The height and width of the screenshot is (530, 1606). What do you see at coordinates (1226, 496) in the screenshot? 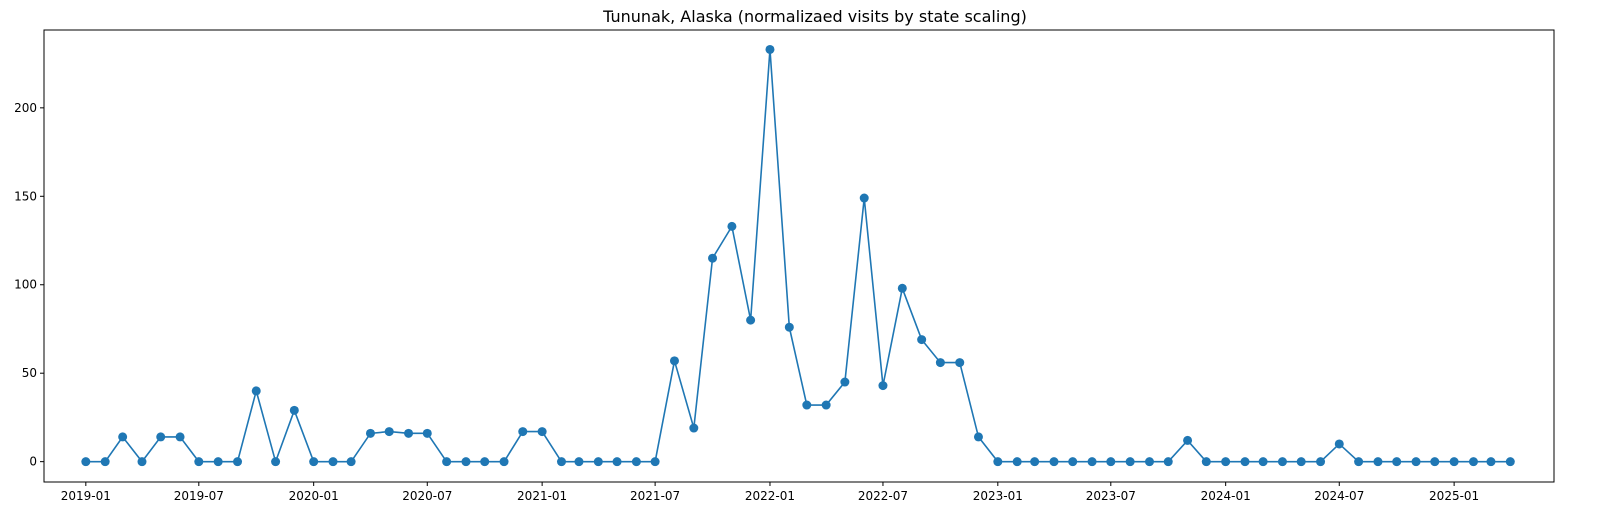
I see `x-tick-label: 2024-01` at bounding box center [1226, 496].